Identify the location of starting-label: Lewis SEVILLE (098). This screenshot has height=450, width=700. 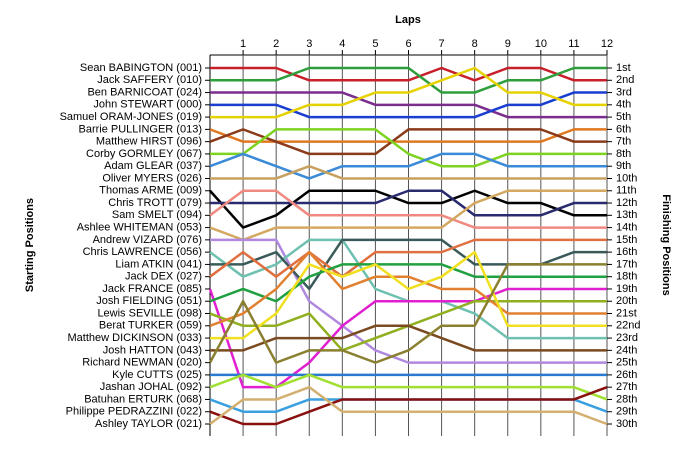
(149, 313).